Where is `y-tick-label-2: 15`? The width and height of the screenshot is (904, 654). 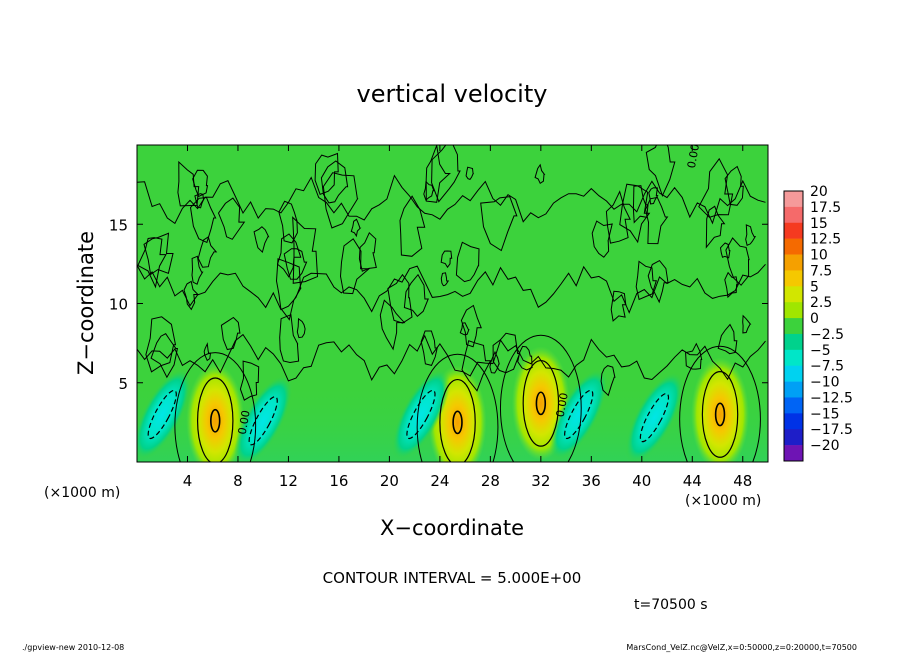 y-tick-label-2: 15 is located at coordinates (118, 225).